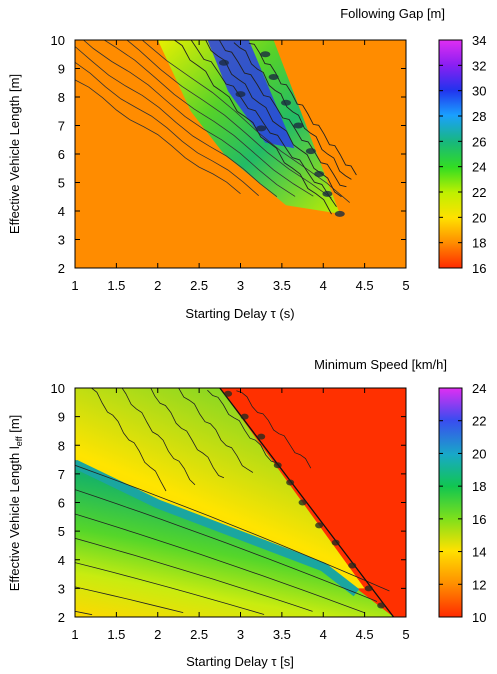 This screenshot has width=497, height=674. Describe the element at coordinates (61, 417) in the screenshot. I see `y-tick-label: 9` at that location.